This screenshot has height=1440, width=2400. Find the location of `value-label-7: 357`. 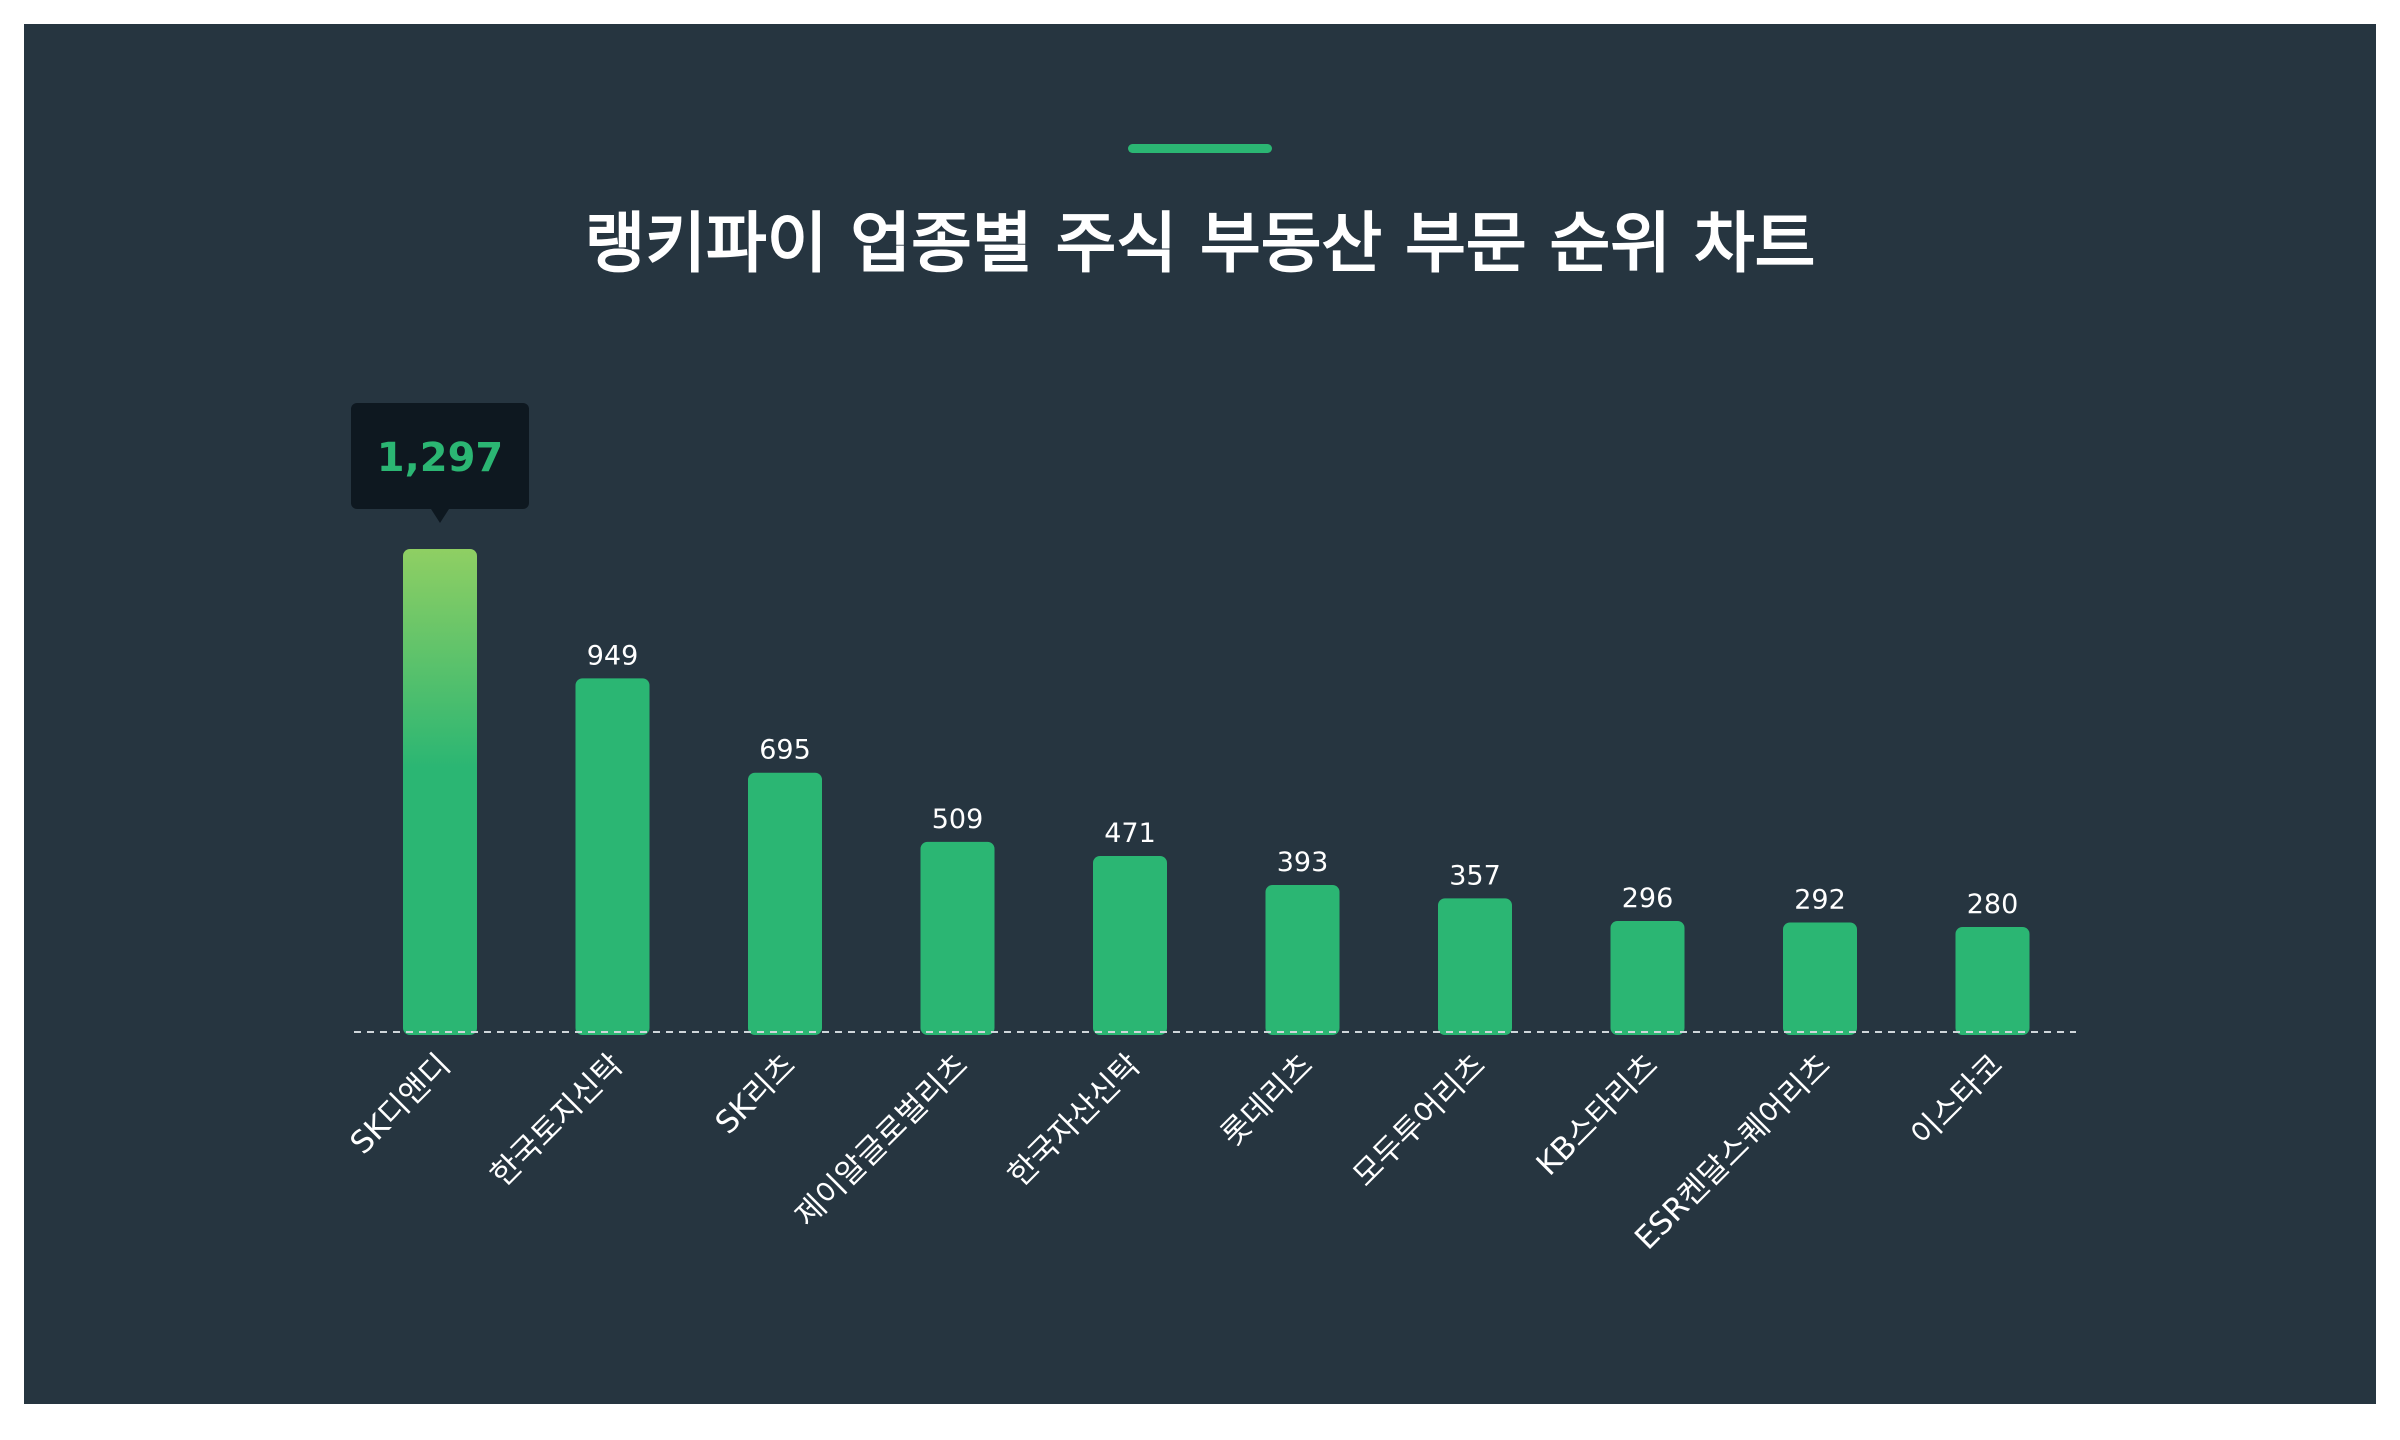

value-label-7: 357 is located at coordinates (1475, 875).